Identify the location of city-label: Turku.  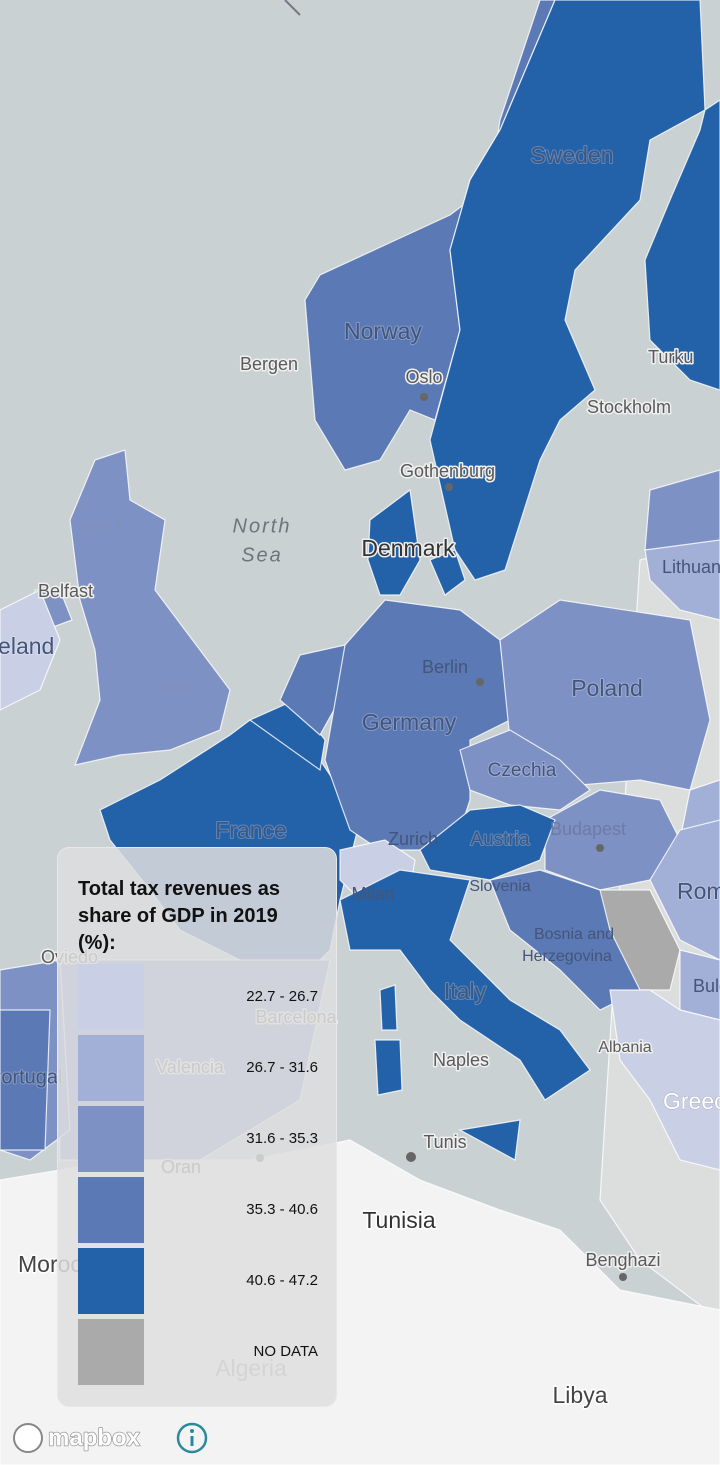
(670, 357).